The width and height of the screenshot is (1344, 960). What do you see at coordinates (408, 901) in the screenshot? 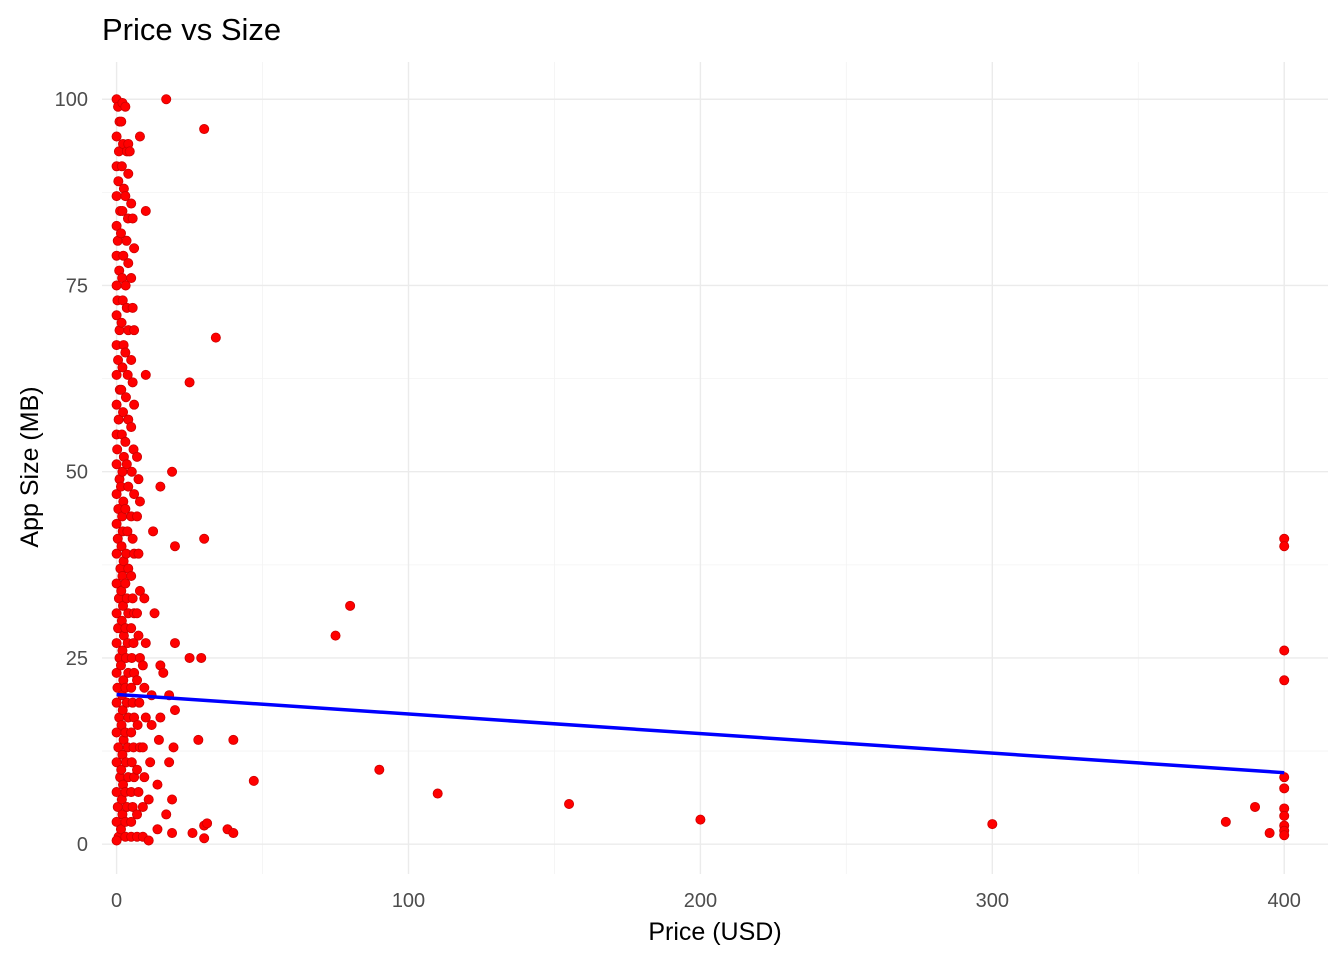
I see `x-tick-label: 100` at bounding box center [408, 901].